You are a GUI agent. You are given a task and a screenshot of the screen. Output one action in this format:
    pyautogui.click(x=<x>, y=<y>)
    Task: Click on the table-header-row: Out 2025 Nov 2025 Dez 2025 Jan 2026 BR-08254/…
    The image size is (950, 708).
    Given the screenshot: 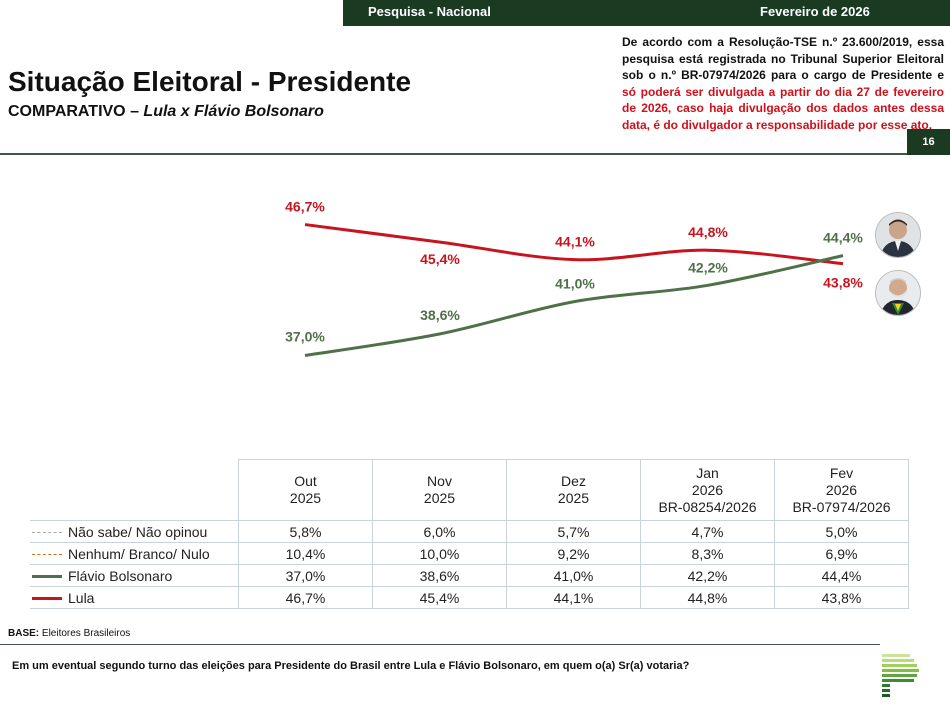 What is the action you would take?
    pyautogui.click(x=469, y=490)
    